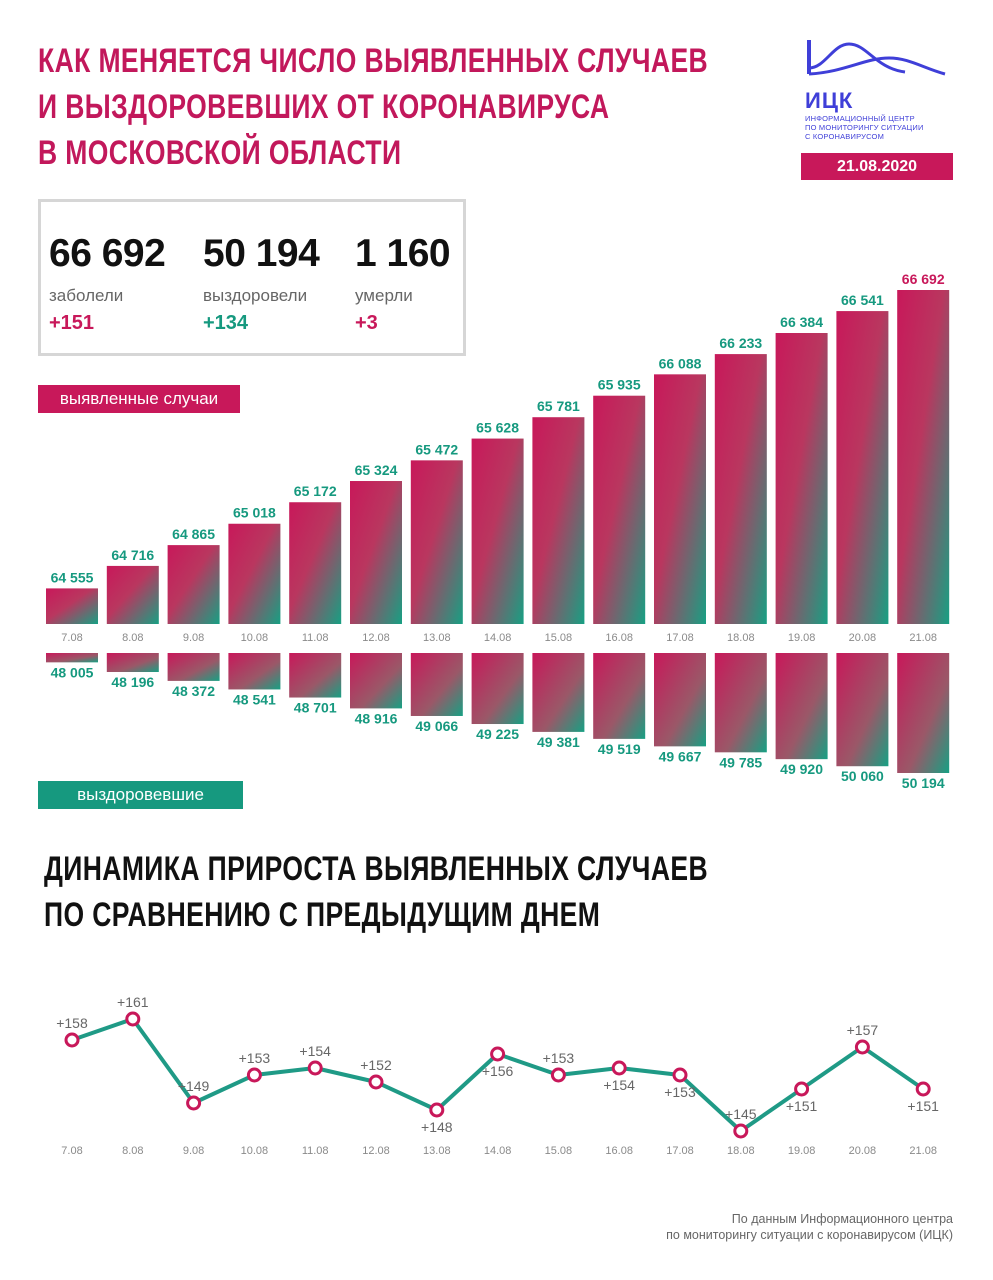 Image resolution: width=993 pixels, height=1280 pixels. Describe the element at coordinates (86, 295) in the screenshot. I see `stat-label: заболели` at that location.